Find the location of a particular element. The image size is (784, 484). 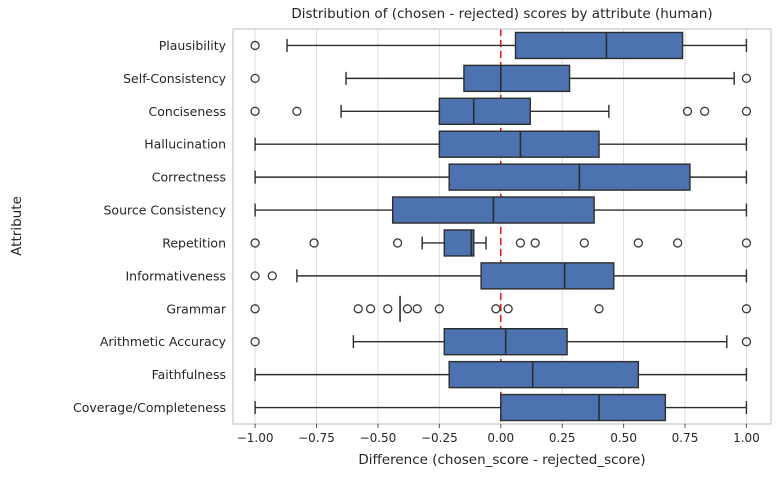

category-label: Faithfulness is located at coordinates (189, 374).